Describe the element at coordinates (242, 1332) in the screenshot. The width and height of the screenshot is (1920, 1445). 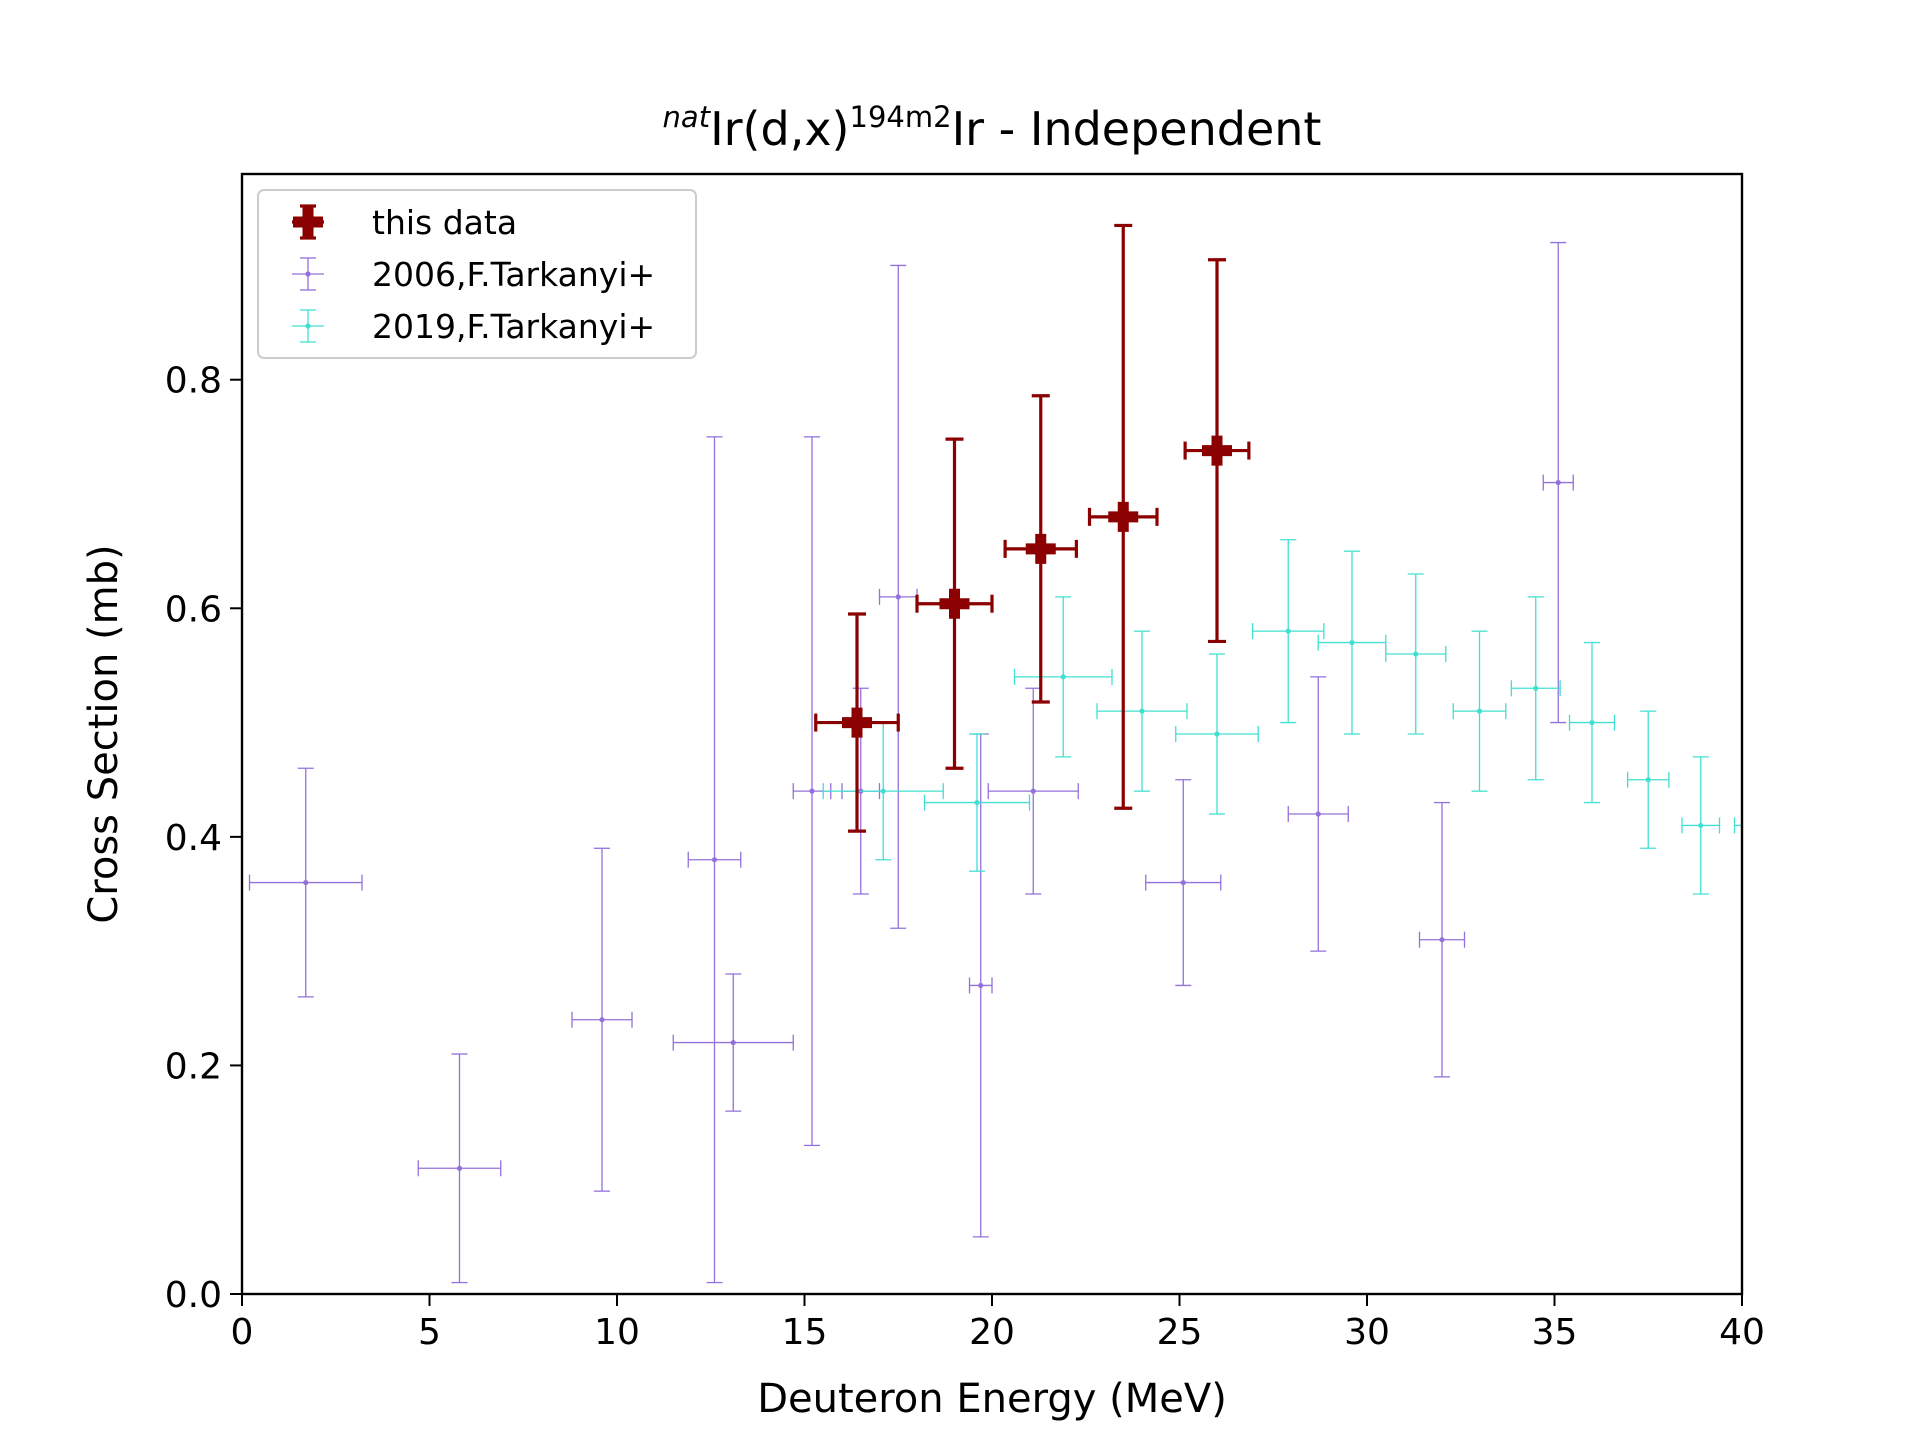
I see `x-tick-label: 0` at that location.